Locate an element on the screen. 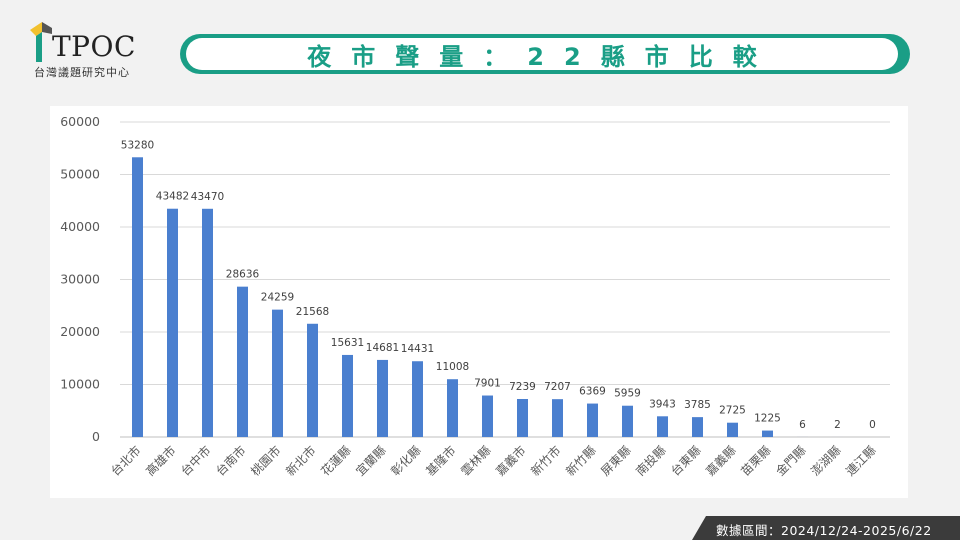 The width and height of the screenshot is (960, 540). data-label: 53280 is located at coordinates (137, 145).